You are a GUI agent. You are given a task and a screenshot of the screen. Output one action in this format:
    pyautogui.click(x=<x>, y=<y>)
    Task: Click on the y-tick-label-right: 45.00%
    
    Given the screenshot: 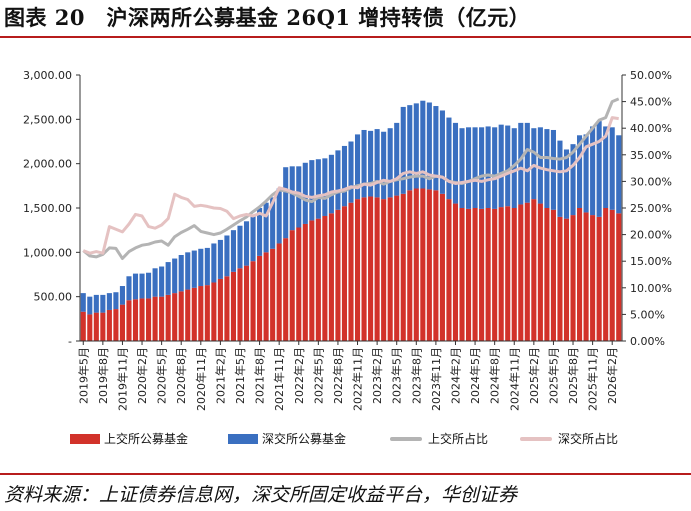 What is the action you would take?
    pyautogui.click(x=651, y=102)
    